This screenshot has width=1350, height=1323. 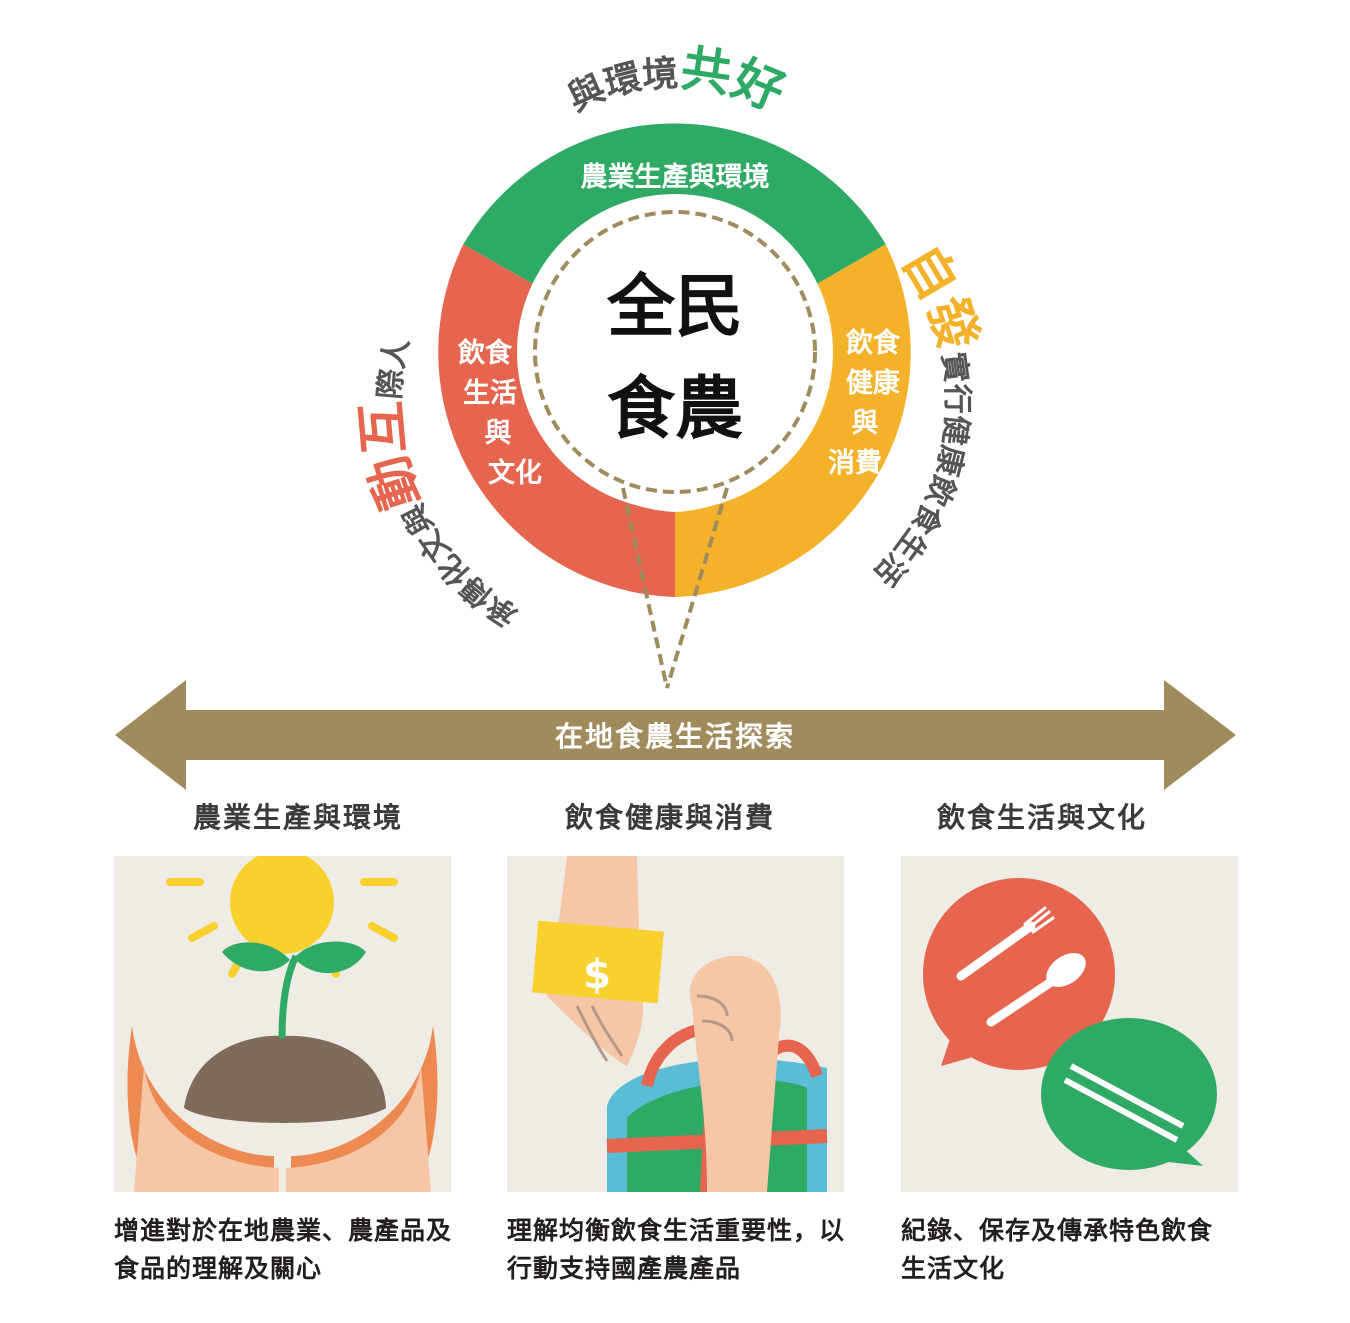 What do you see at coordinates (680, 1024) in the screenshot?
I see `hand-money-shopping-bag-icon: $` at bounding box center [680, 1024].